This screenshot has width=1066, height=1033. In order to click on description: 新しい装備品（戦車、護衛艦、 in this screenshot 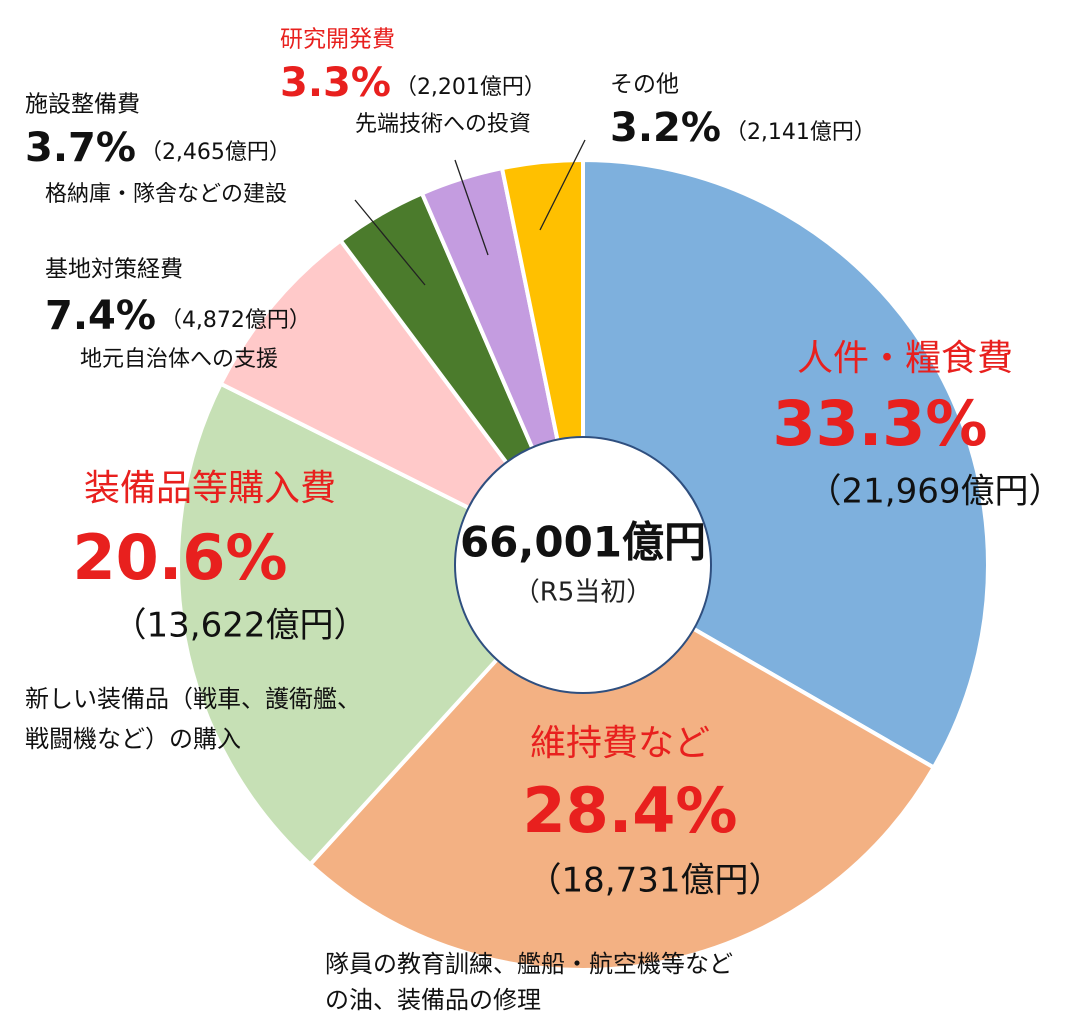, I will do `click(193, 699)`.